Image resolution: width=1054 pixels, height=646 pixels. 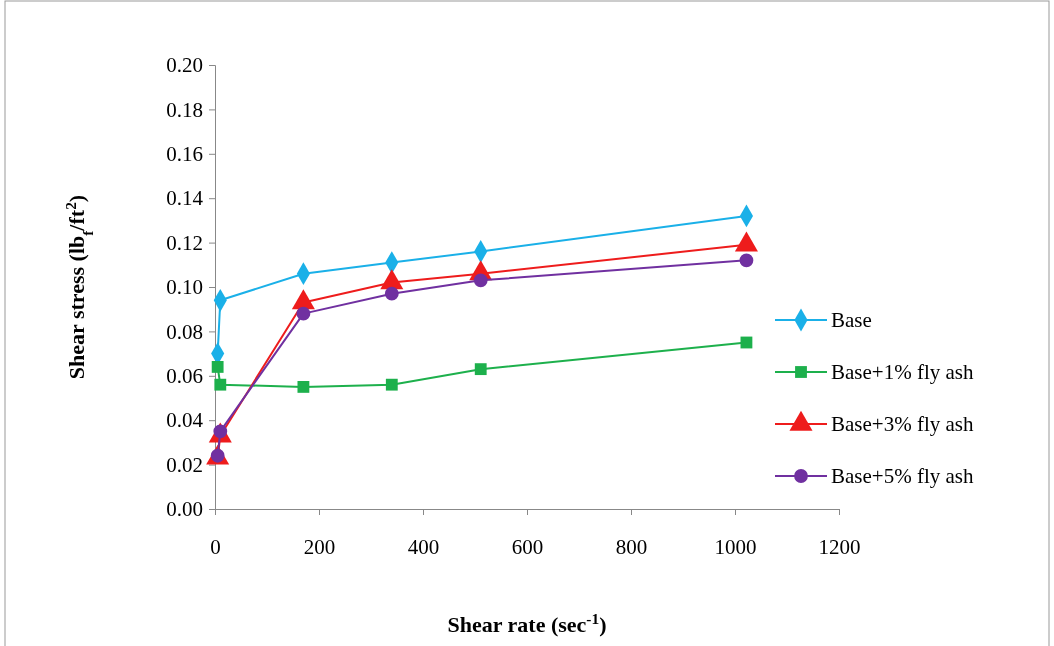 I want to click on y-tick-label: 0.08, so click(x=184, y=331).